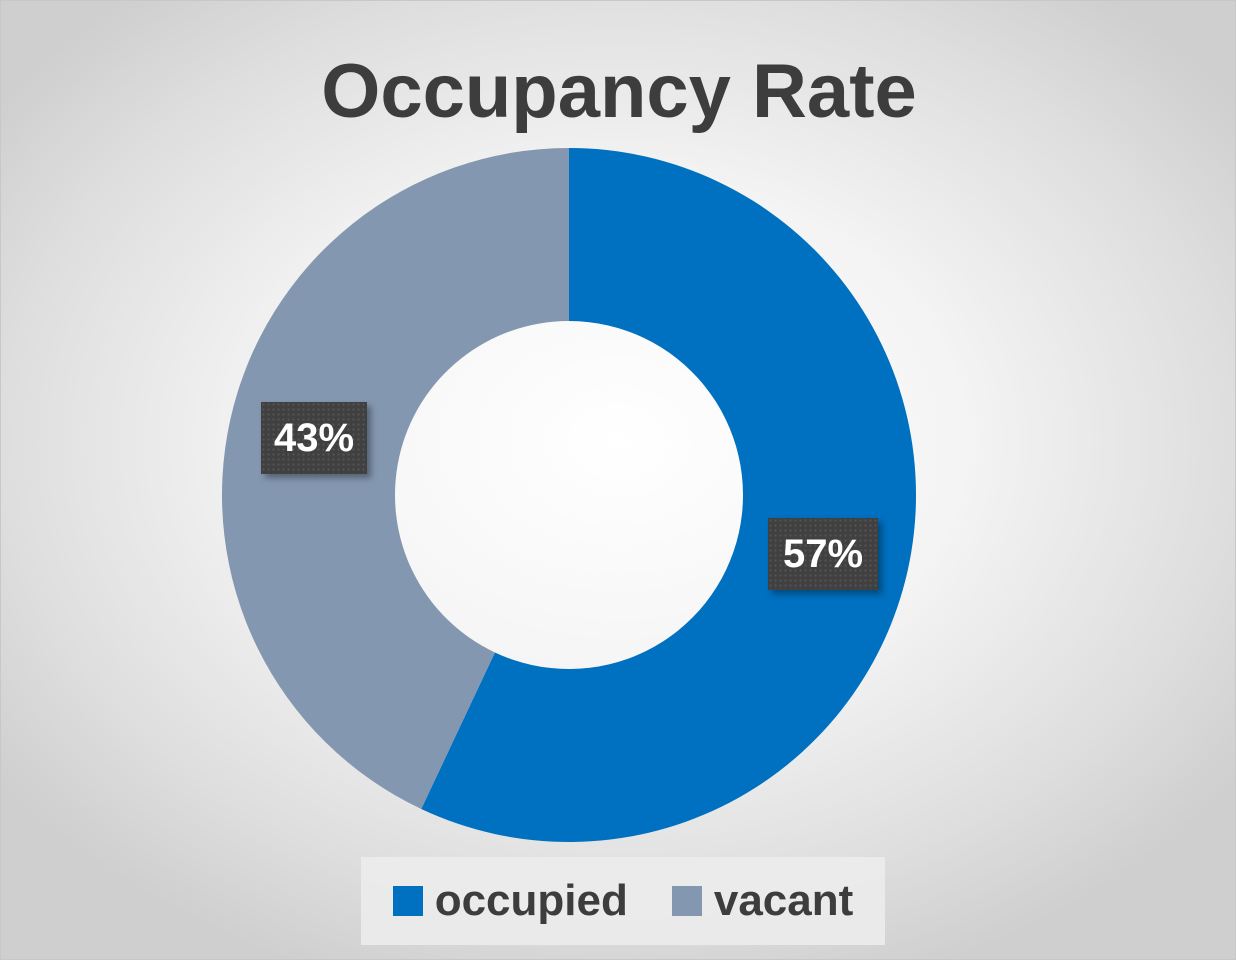 The height and width of the screenshot is (961, 1236). I want to click on legend-item-vacant: vacant, so click(762, 901).